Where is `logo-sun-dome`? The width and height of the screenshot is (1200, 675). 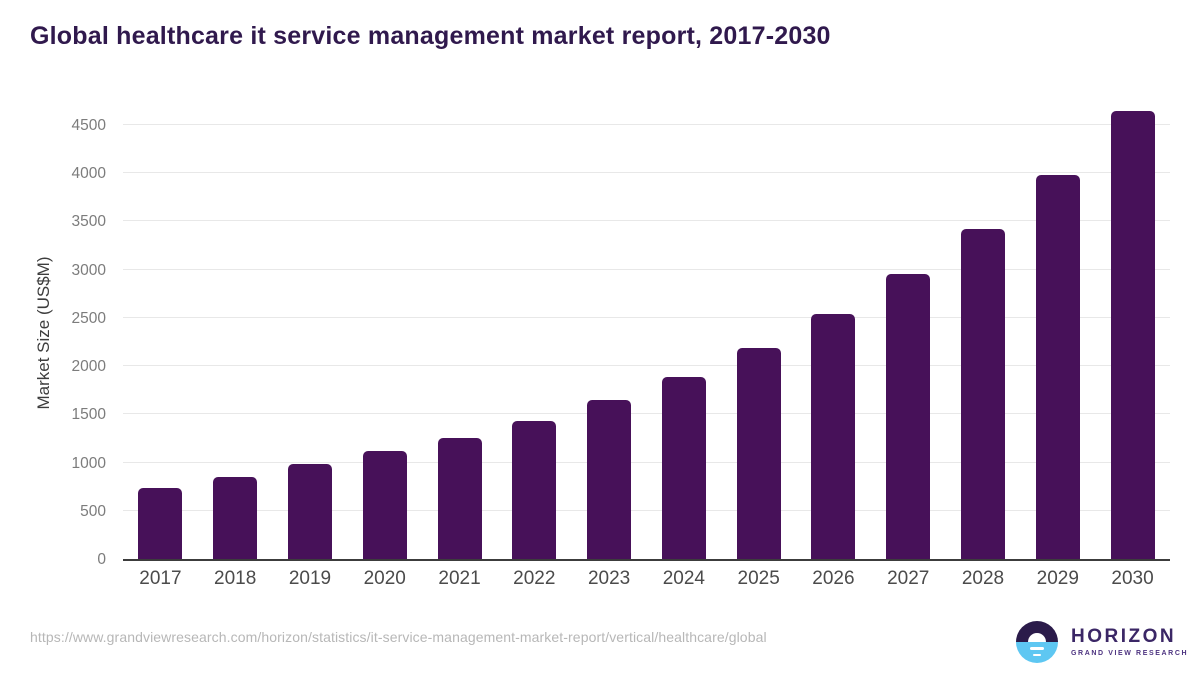
logo-sun-dome is located at coordinates (1037, 637).